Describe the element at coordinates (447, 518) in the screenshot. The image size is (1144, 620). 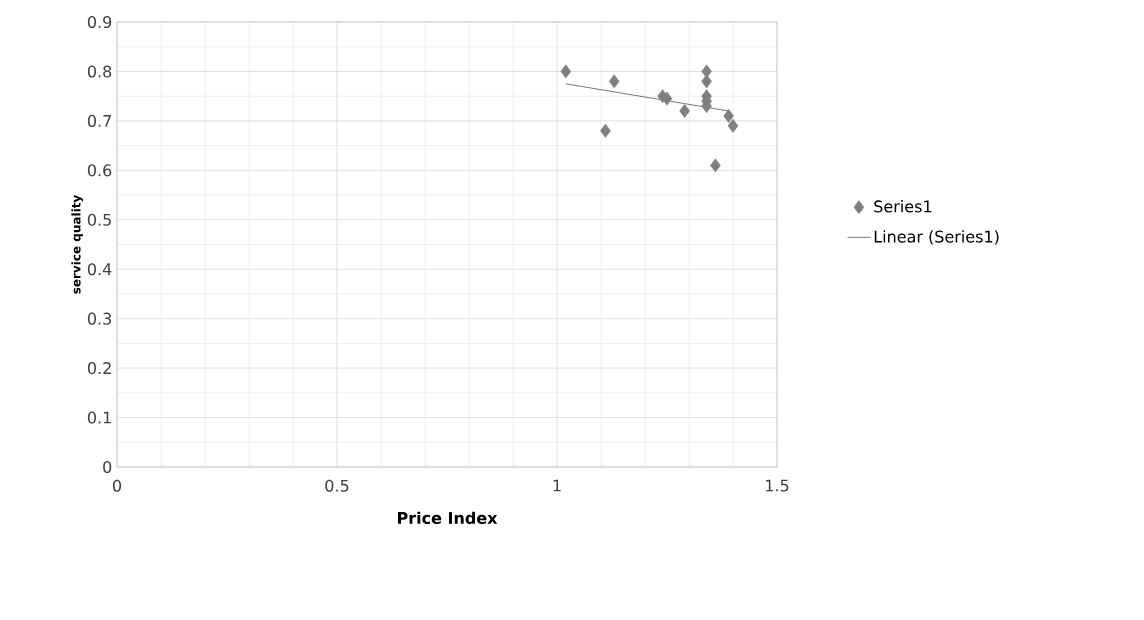
I see `x-axis-title: Price Index` at that location.